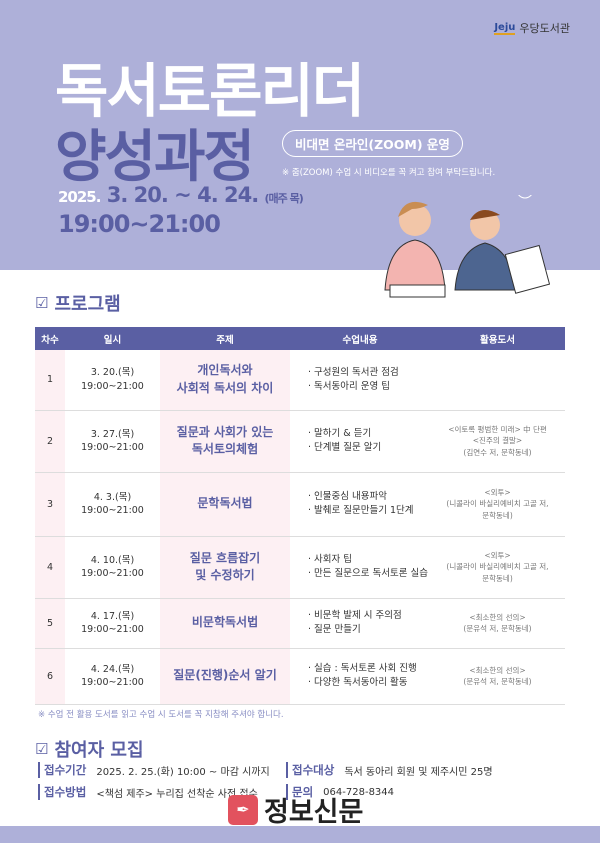 This screenshot has height=843, width=600. I want to click on method-value: <책섬 제주> 누리집 선착순 사전 접수, so click(177, 794).